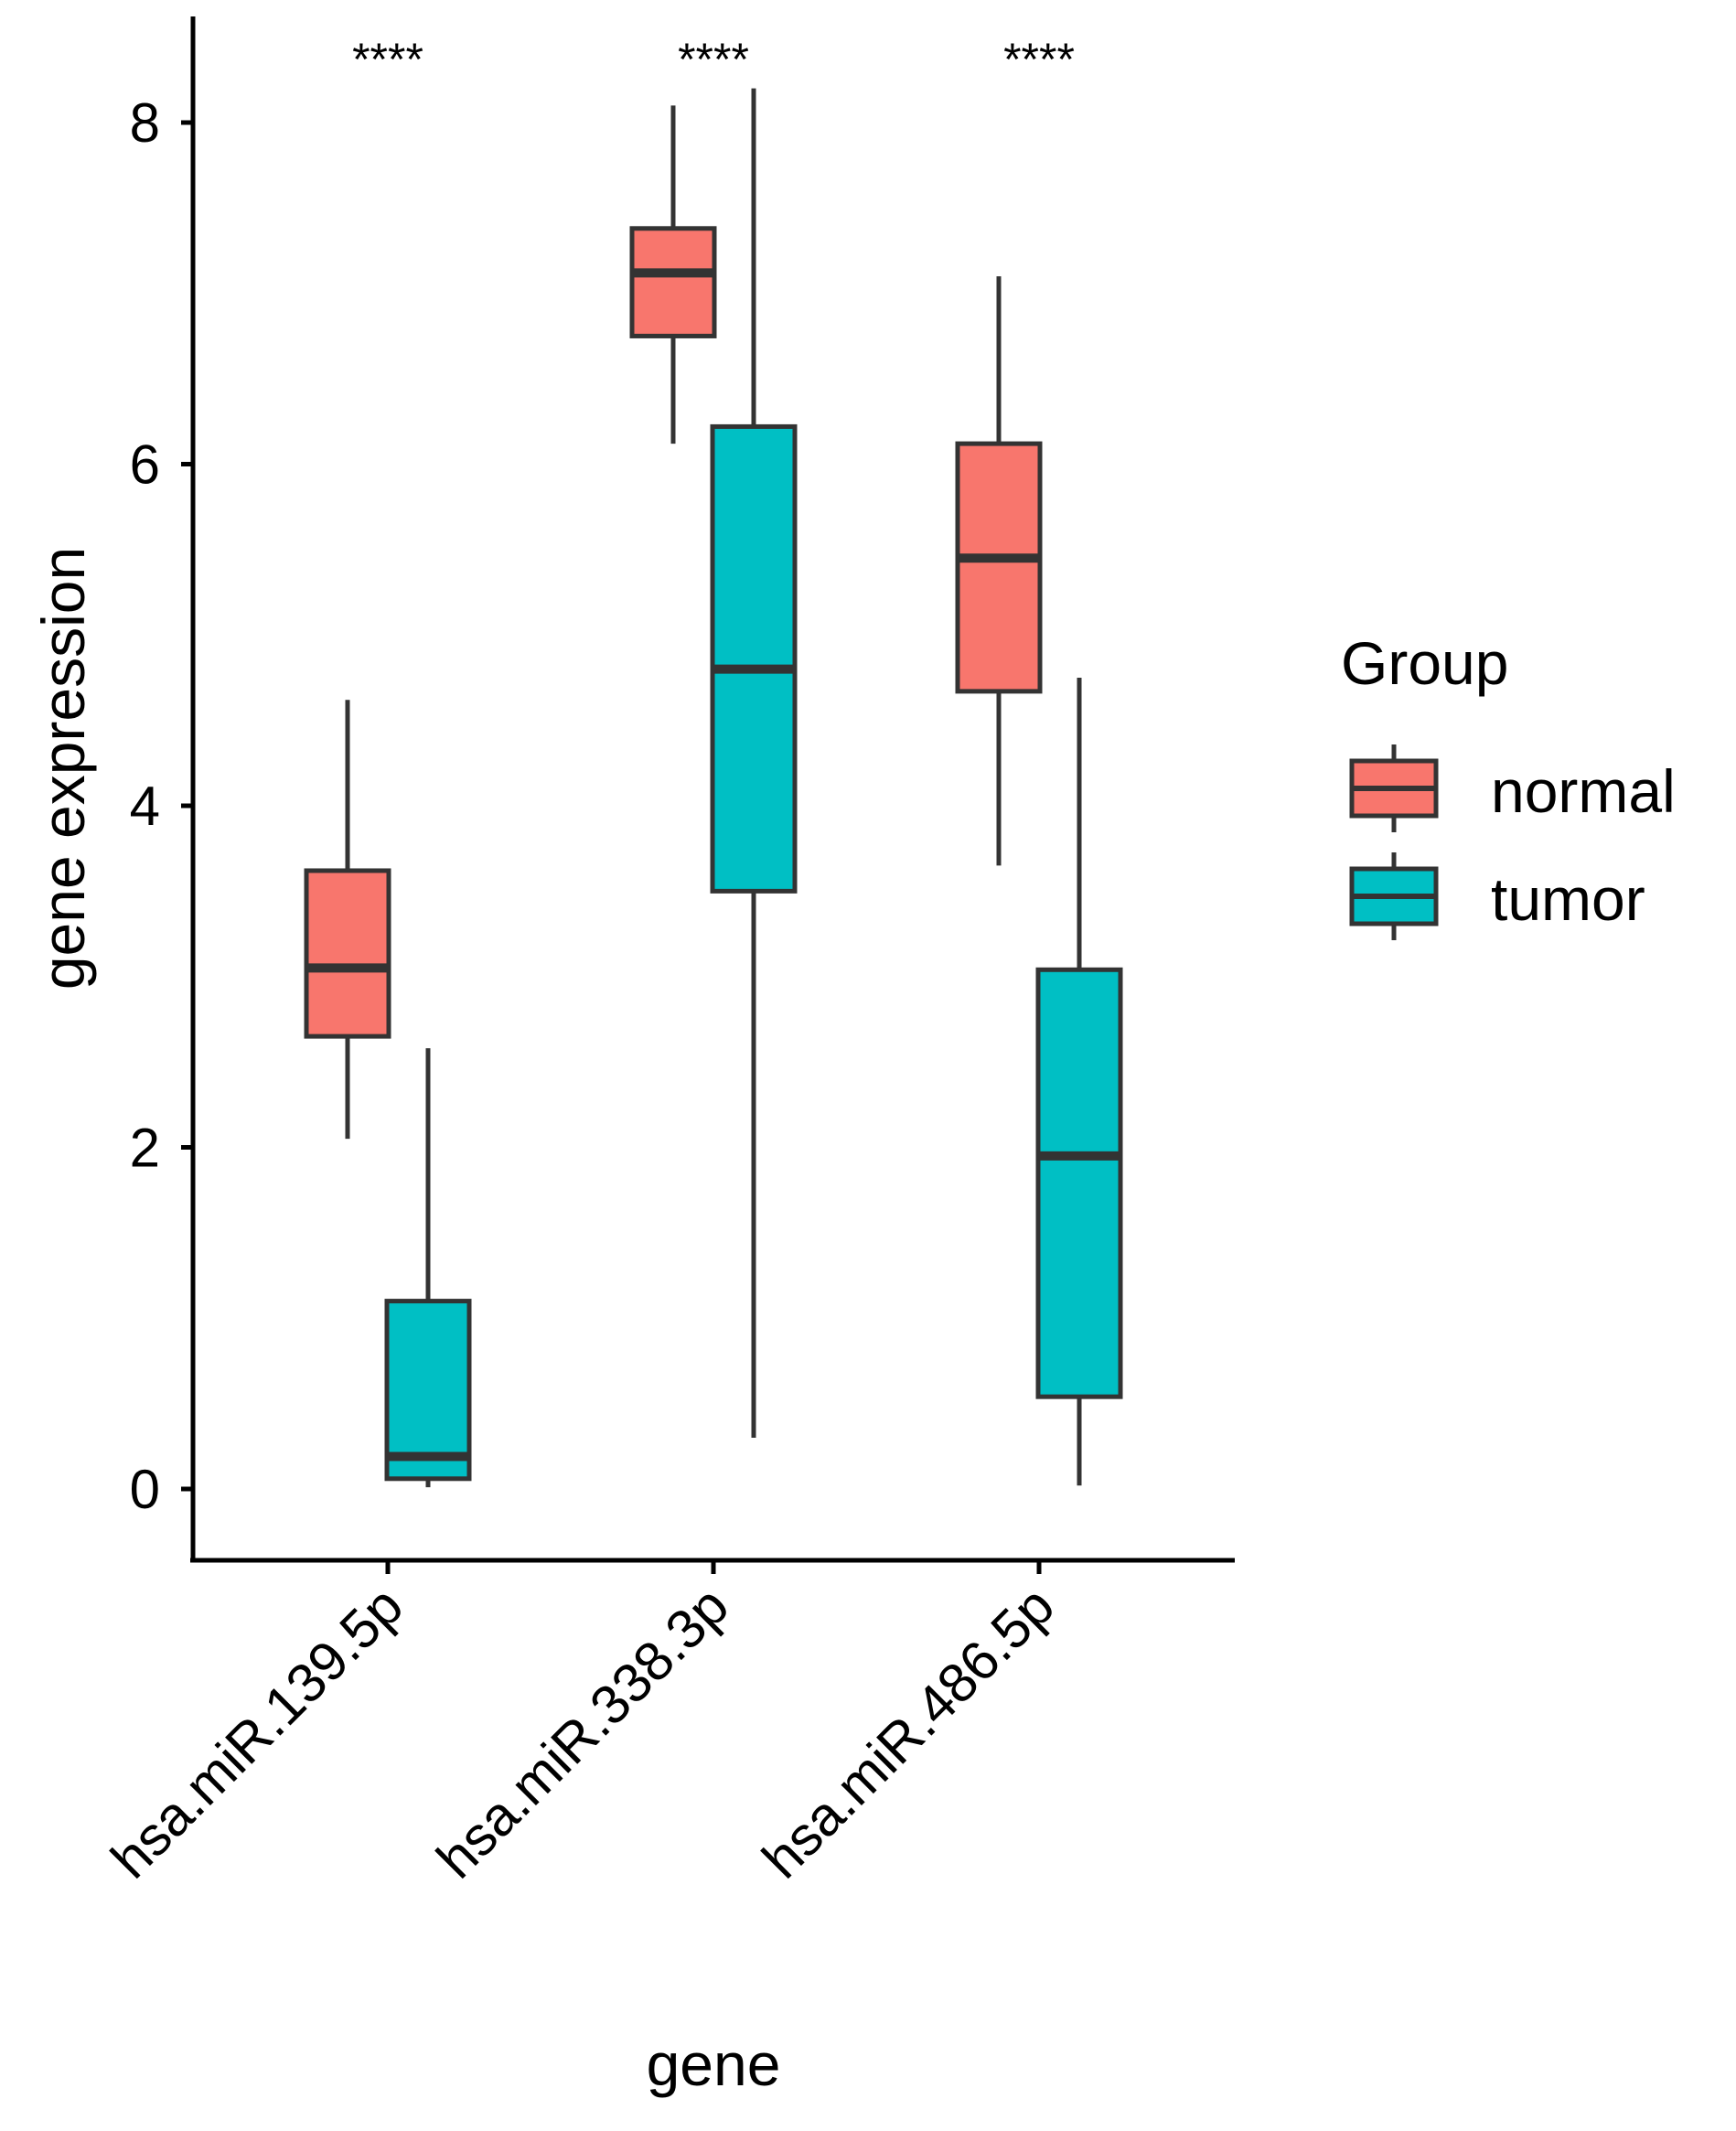 The image size is (1736, 2131). What do you see at coordinates (754, 658) in the screenshot?
I see `box-body-tumor-hsa-mir-338-3p` at bounding box center [754, 658].